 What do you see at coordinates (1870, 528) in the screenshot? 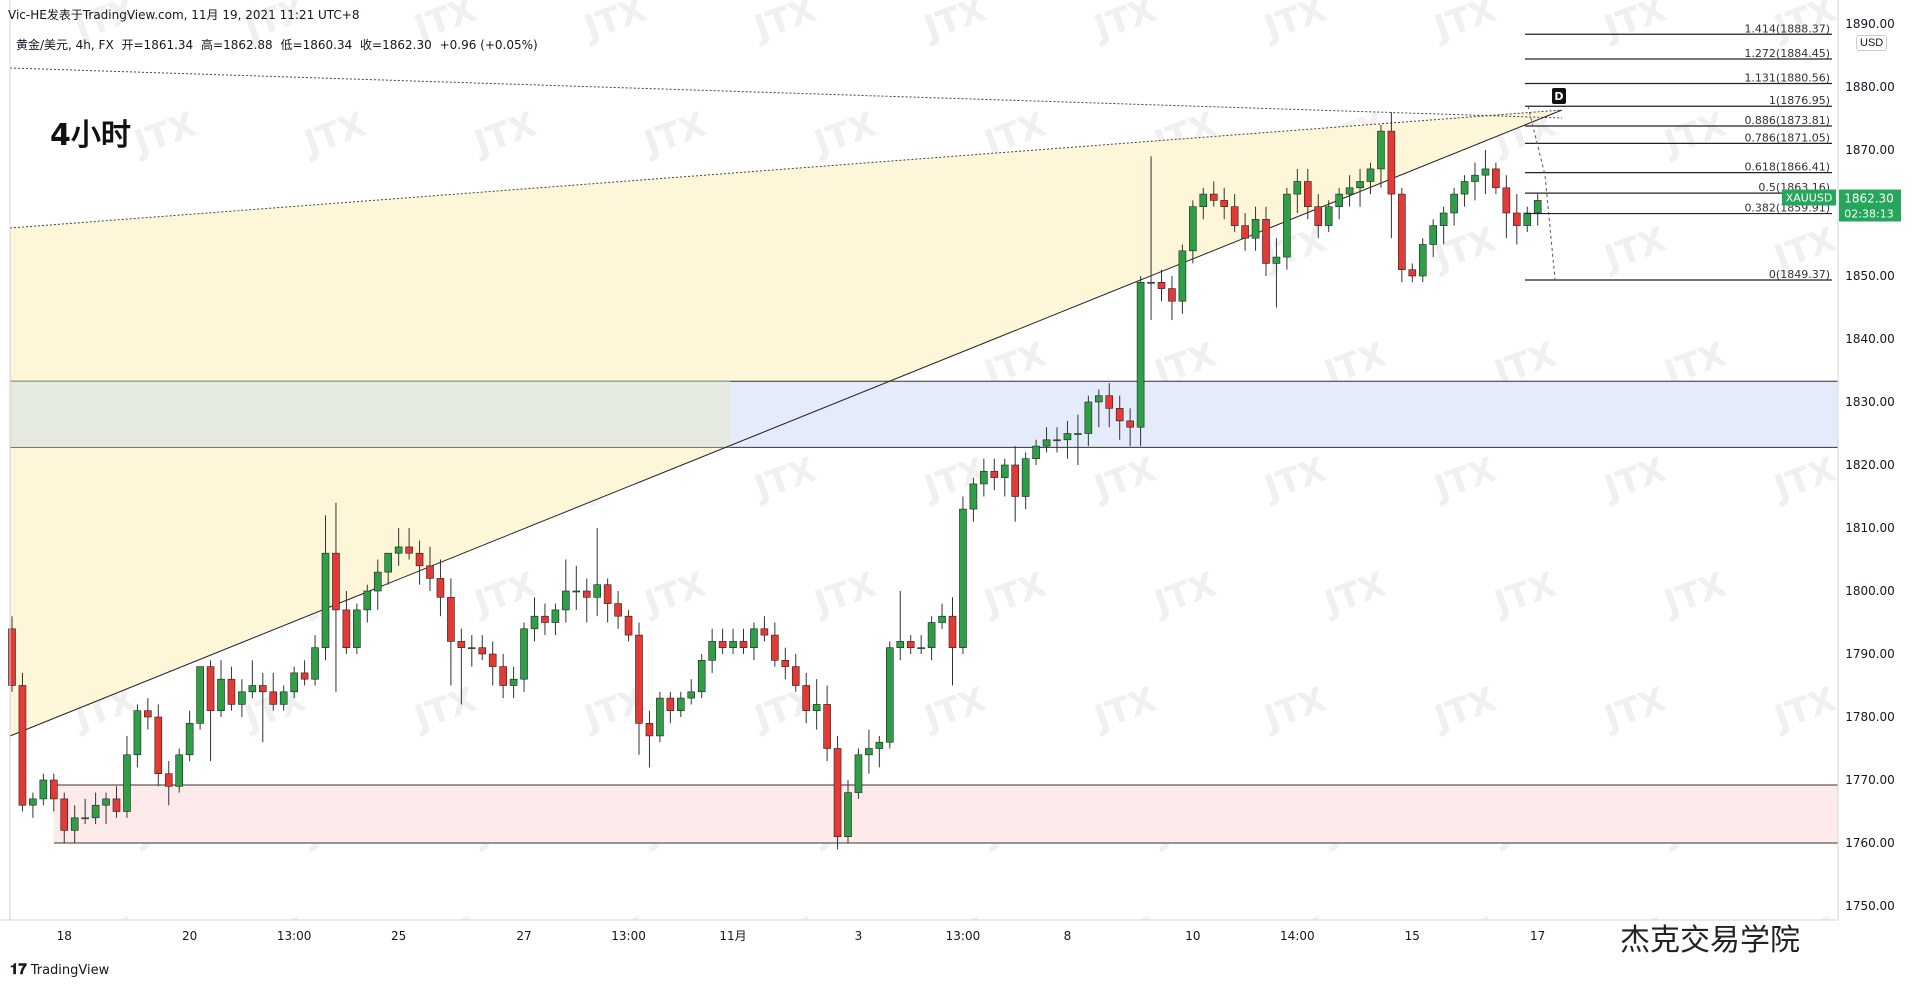
I see `price-tick-label: 1810.00` at bounding box center [1870, 528].